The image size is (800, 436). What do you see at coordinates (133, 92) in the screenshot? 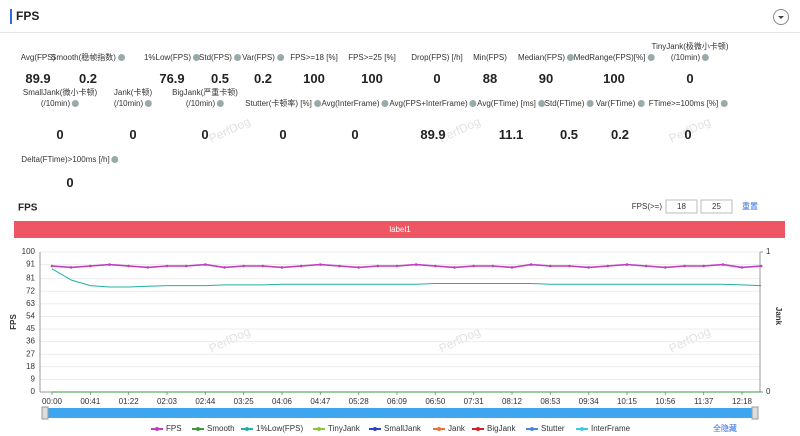
I see `metric-label: Jank(卡顿)` at bounding box center [133, 92].